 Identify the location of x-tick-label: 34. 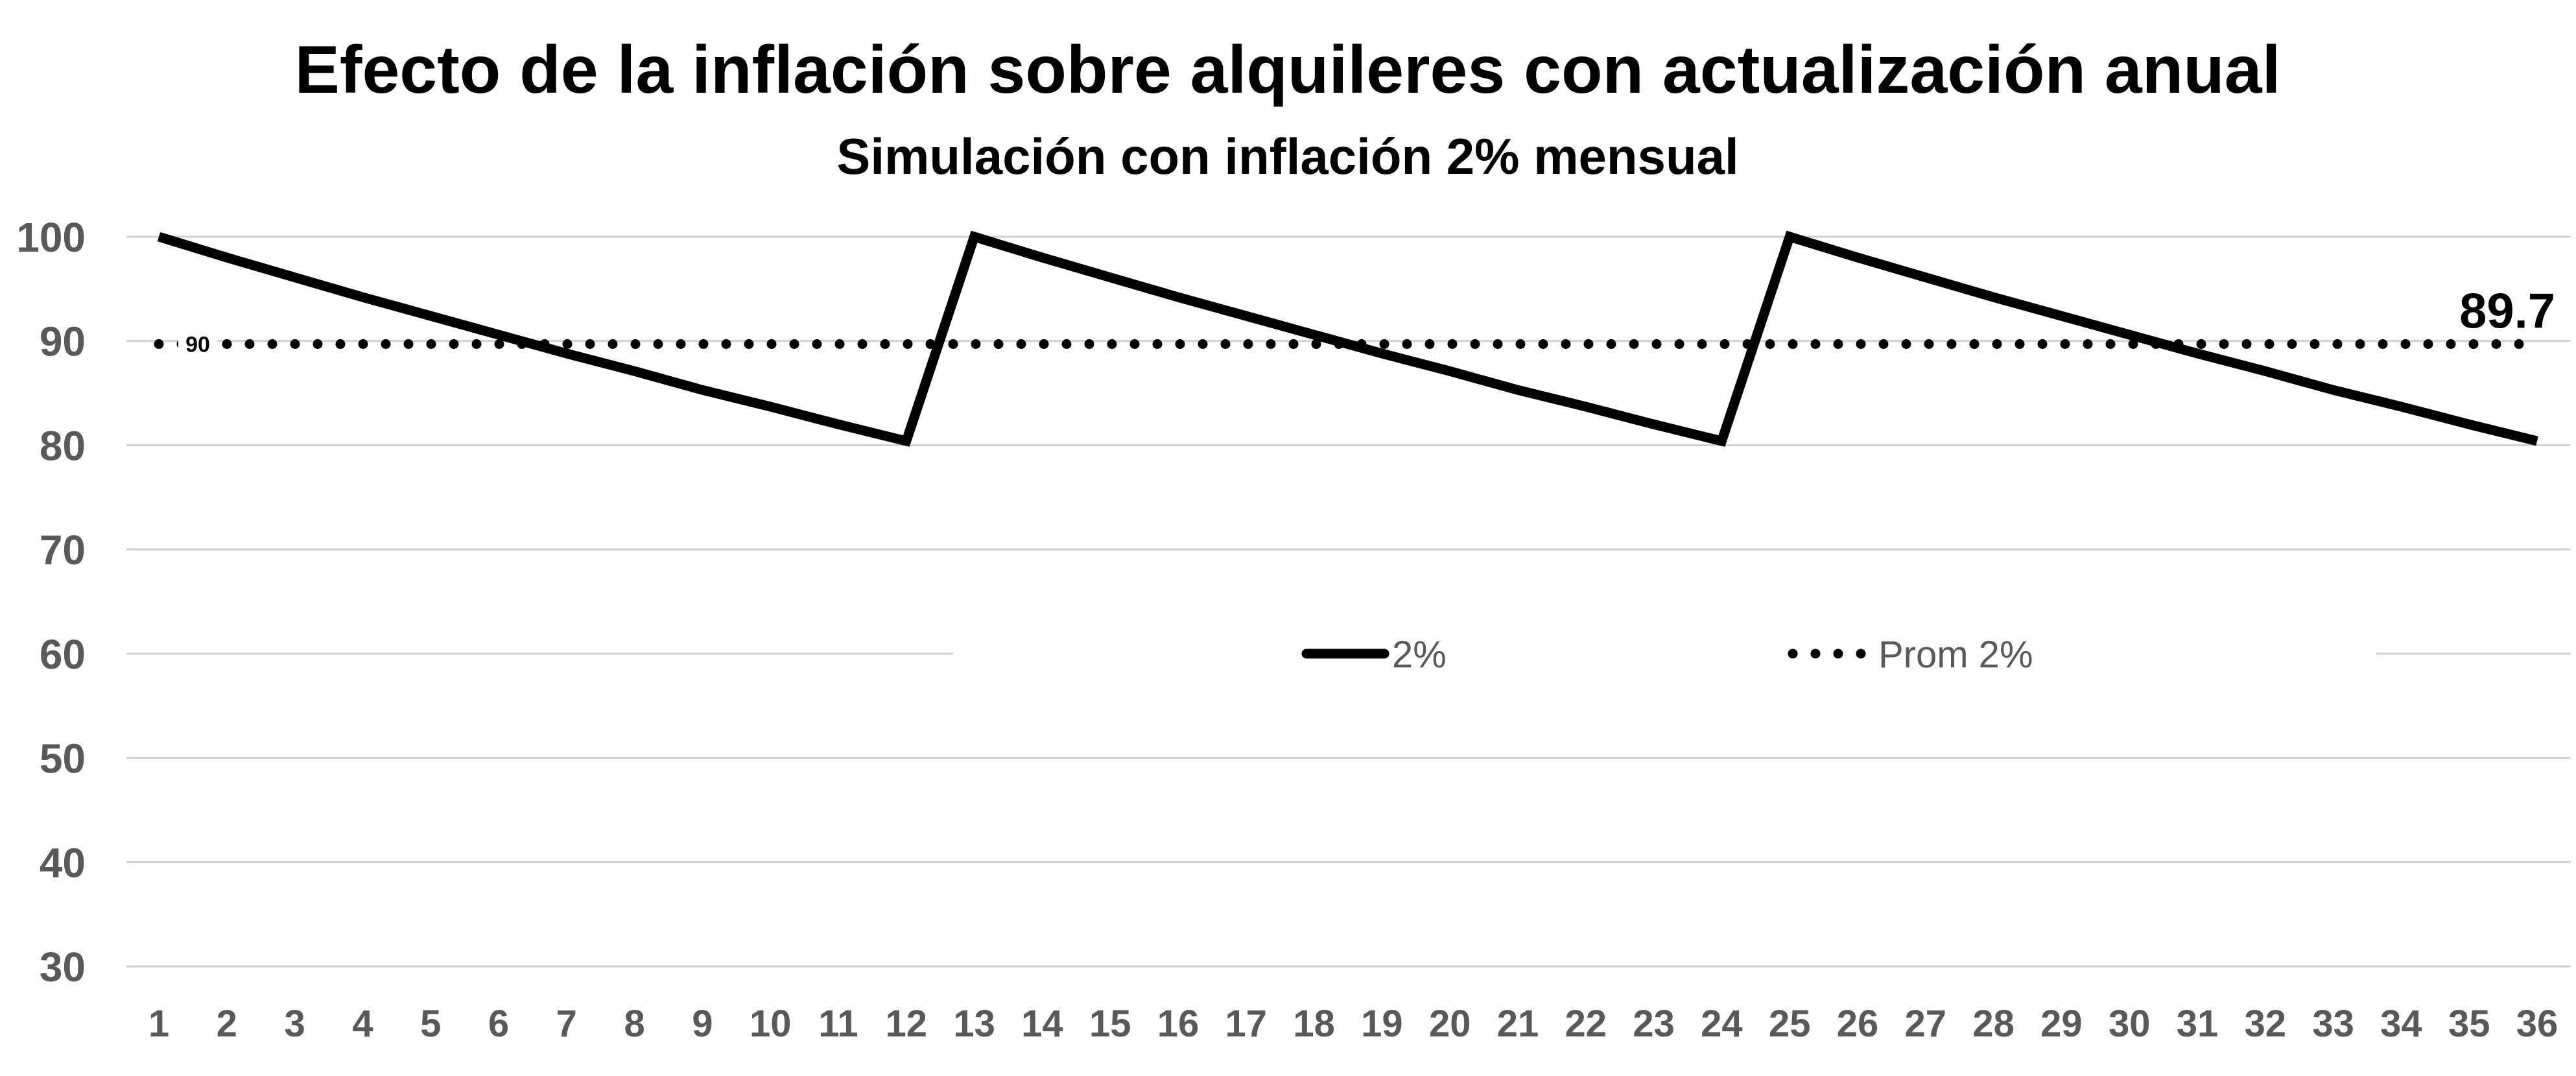
(2401, 1024).